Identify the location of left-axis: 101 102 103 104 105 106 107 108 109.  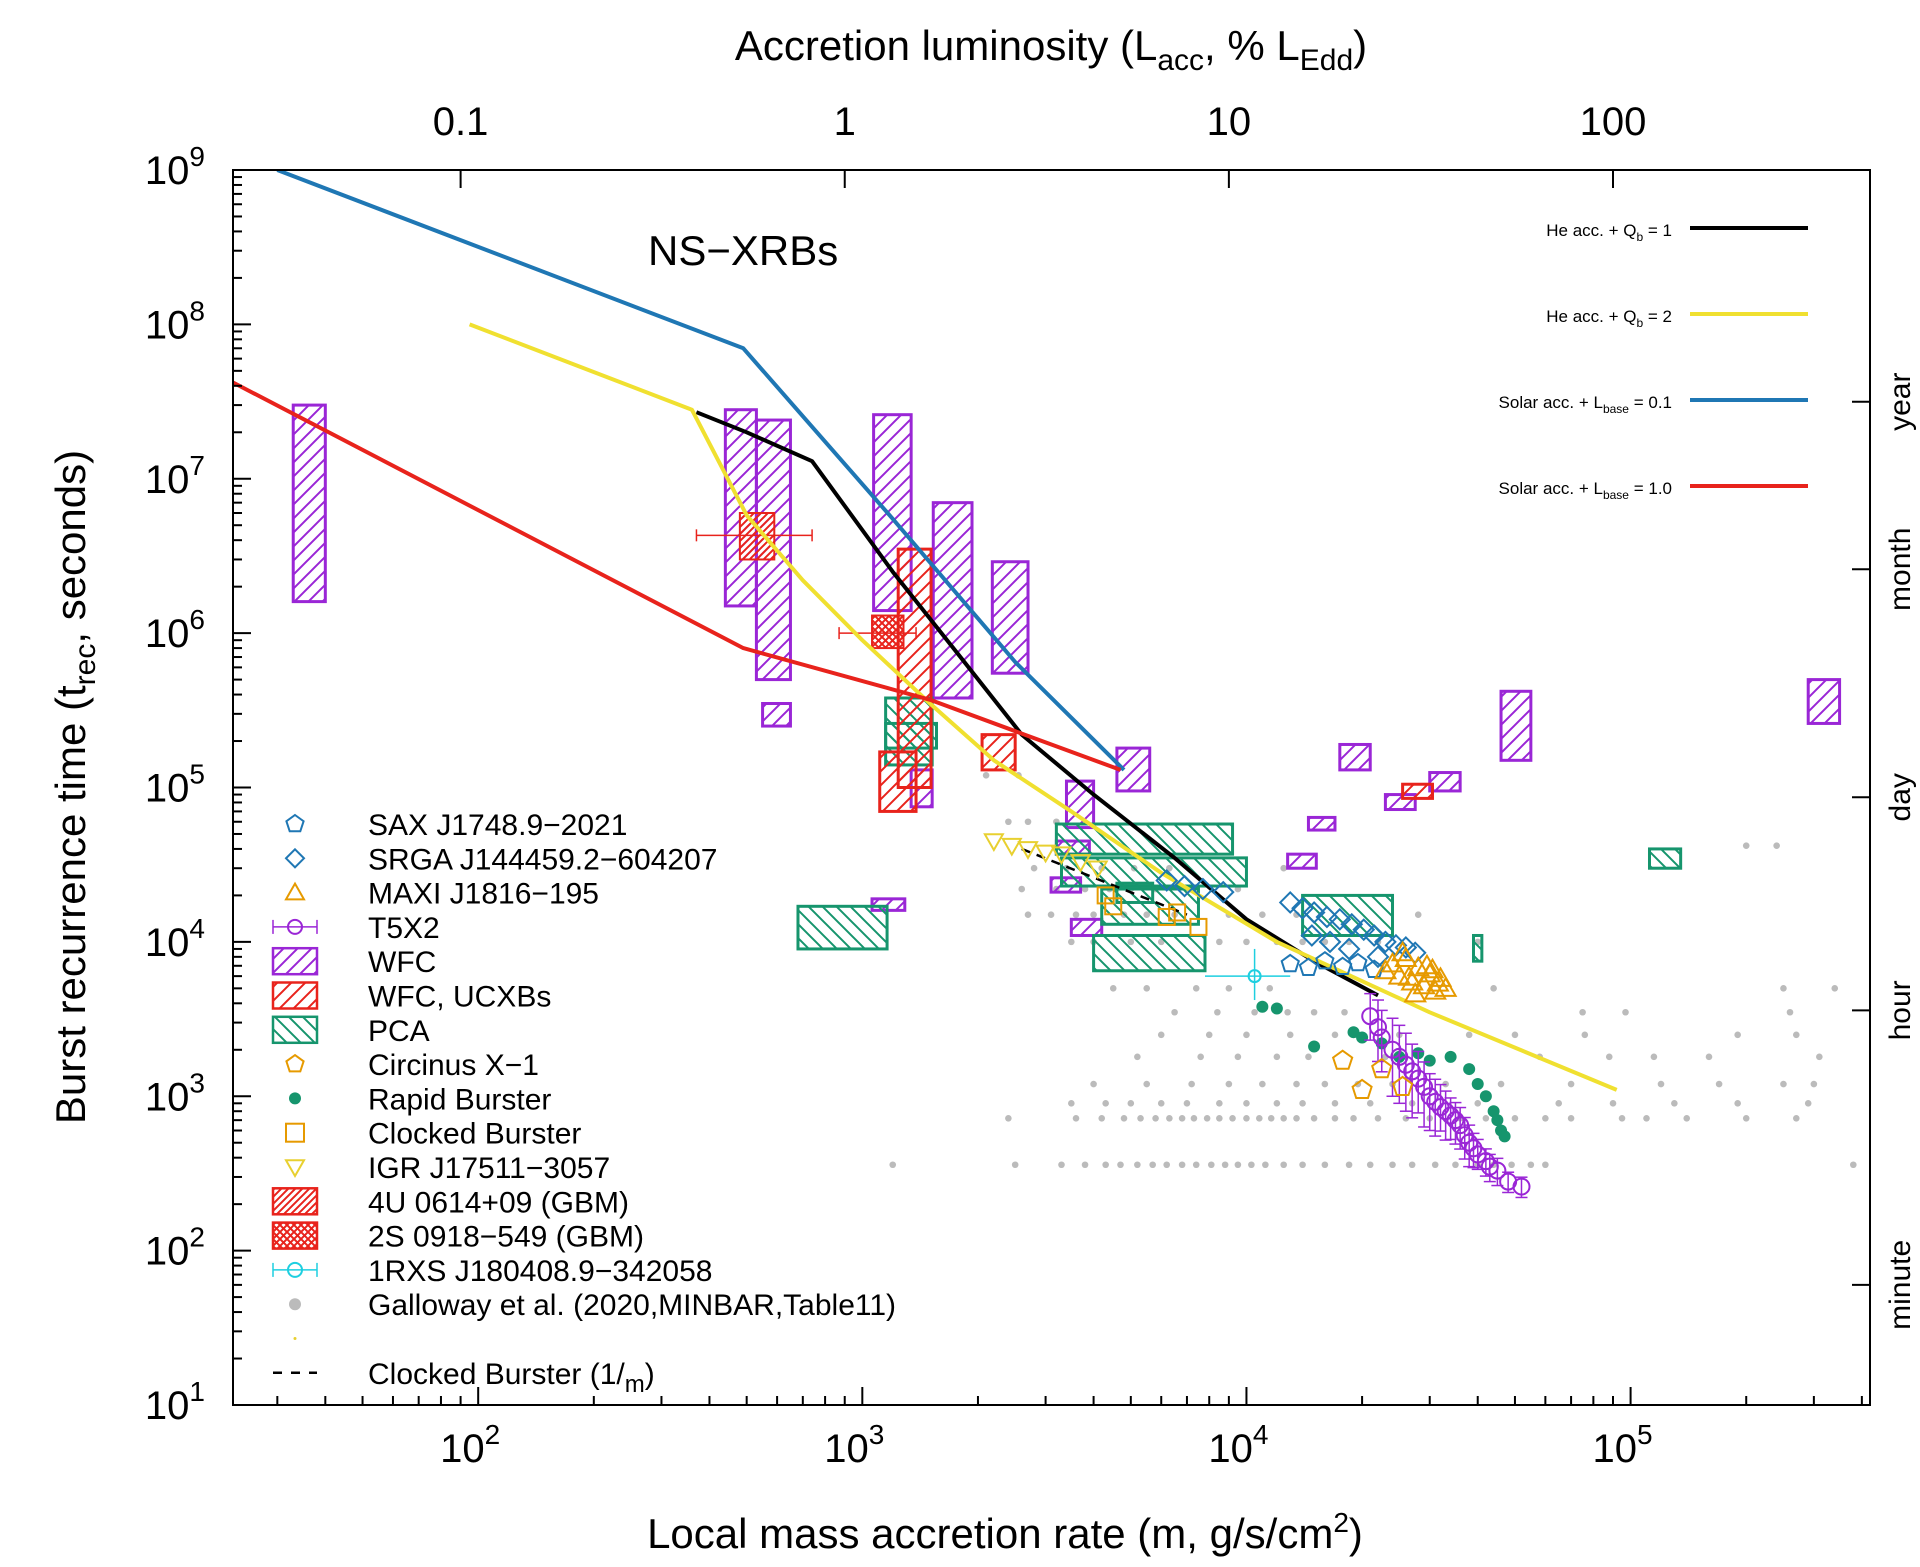
(198, 784).